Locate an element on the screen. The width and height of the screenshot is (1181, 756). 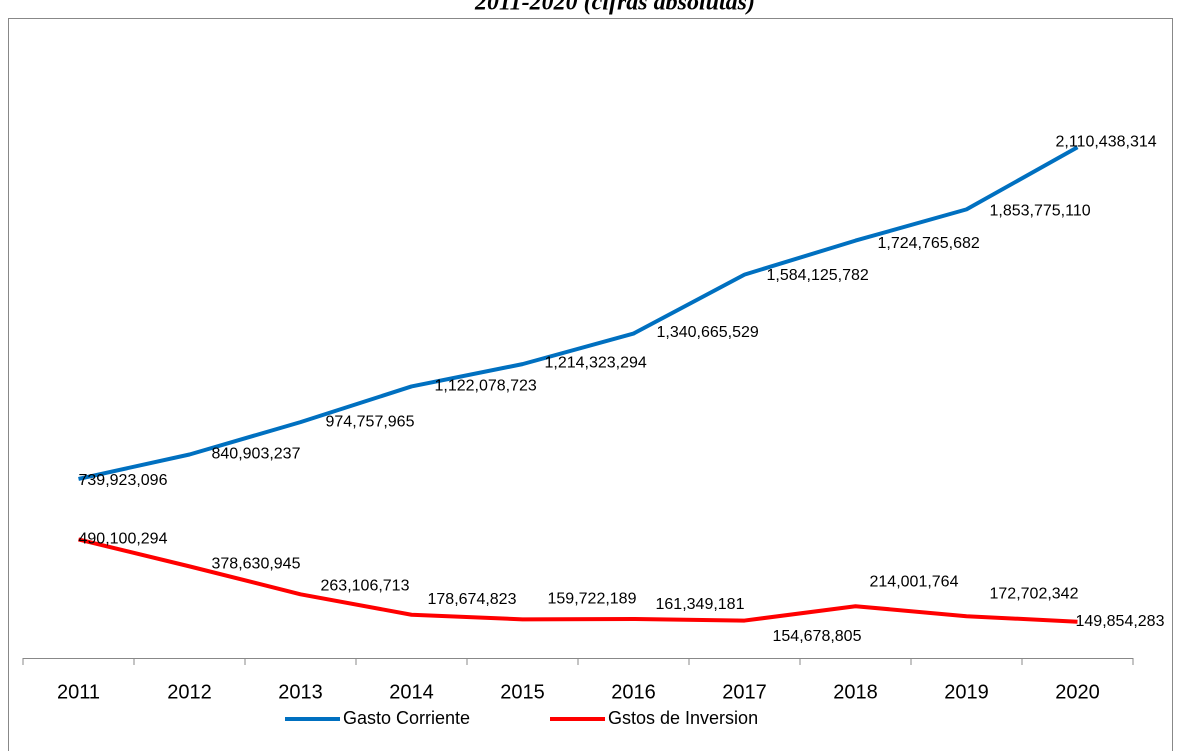
x-tick-label: 2020 is located at coordinates (1077, 692).